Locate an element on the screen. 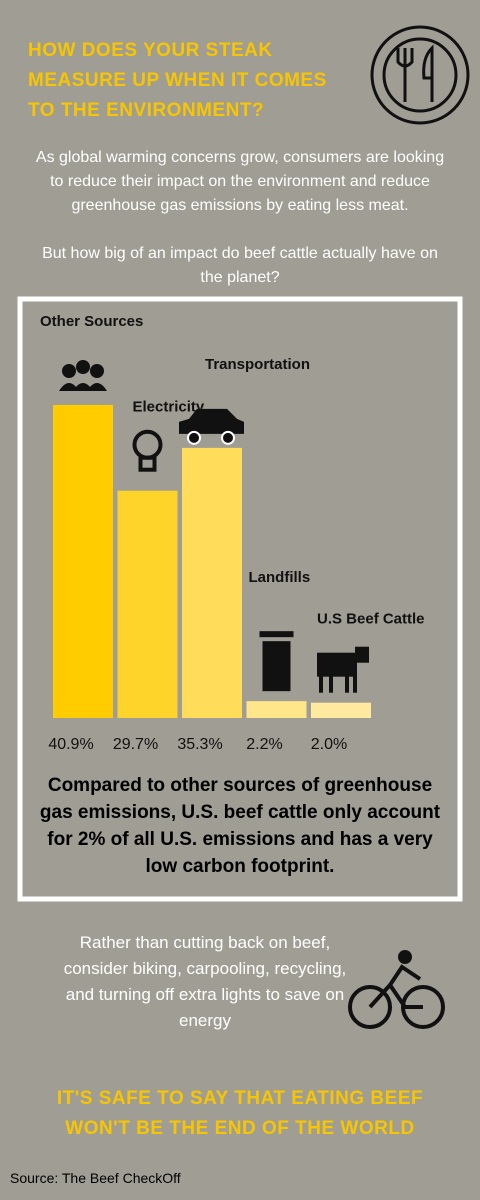  category-label: U.S Beef Cattle is located at coordinates (371, 619).